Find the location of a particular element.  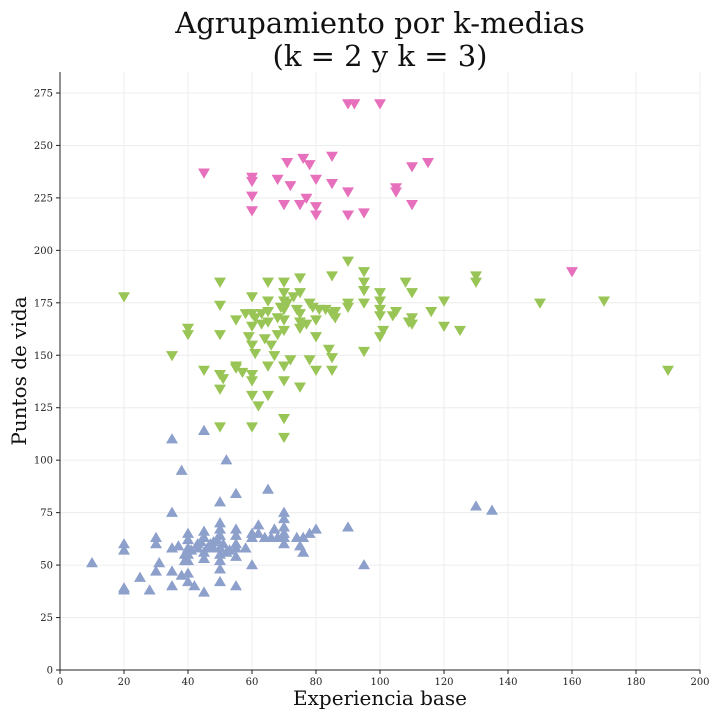

y-tick-label-11: 275 is located at coordinates (43, 93).